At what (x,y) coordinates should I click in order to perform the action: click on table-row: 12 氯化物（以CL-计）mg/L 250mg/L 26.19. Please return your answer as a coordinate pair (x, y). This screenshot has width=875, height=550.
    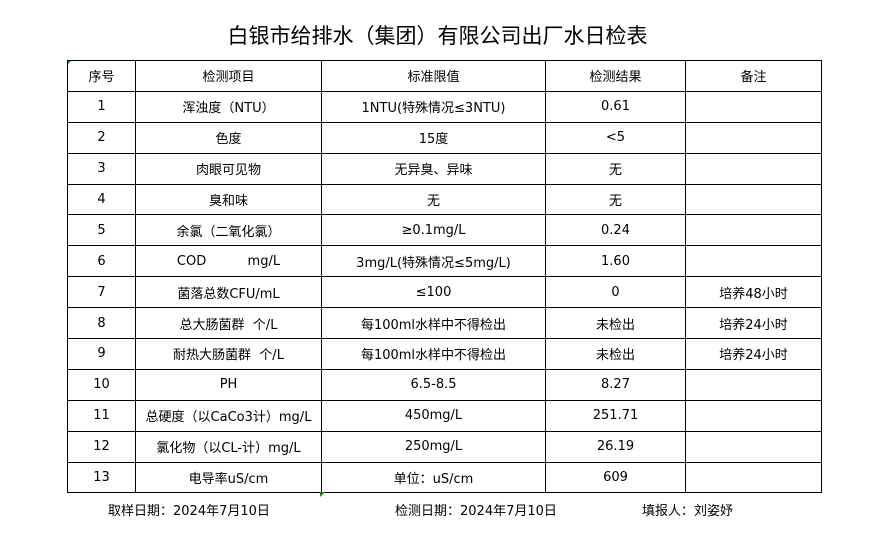
    Looking at the image, I should click on (444, 446).